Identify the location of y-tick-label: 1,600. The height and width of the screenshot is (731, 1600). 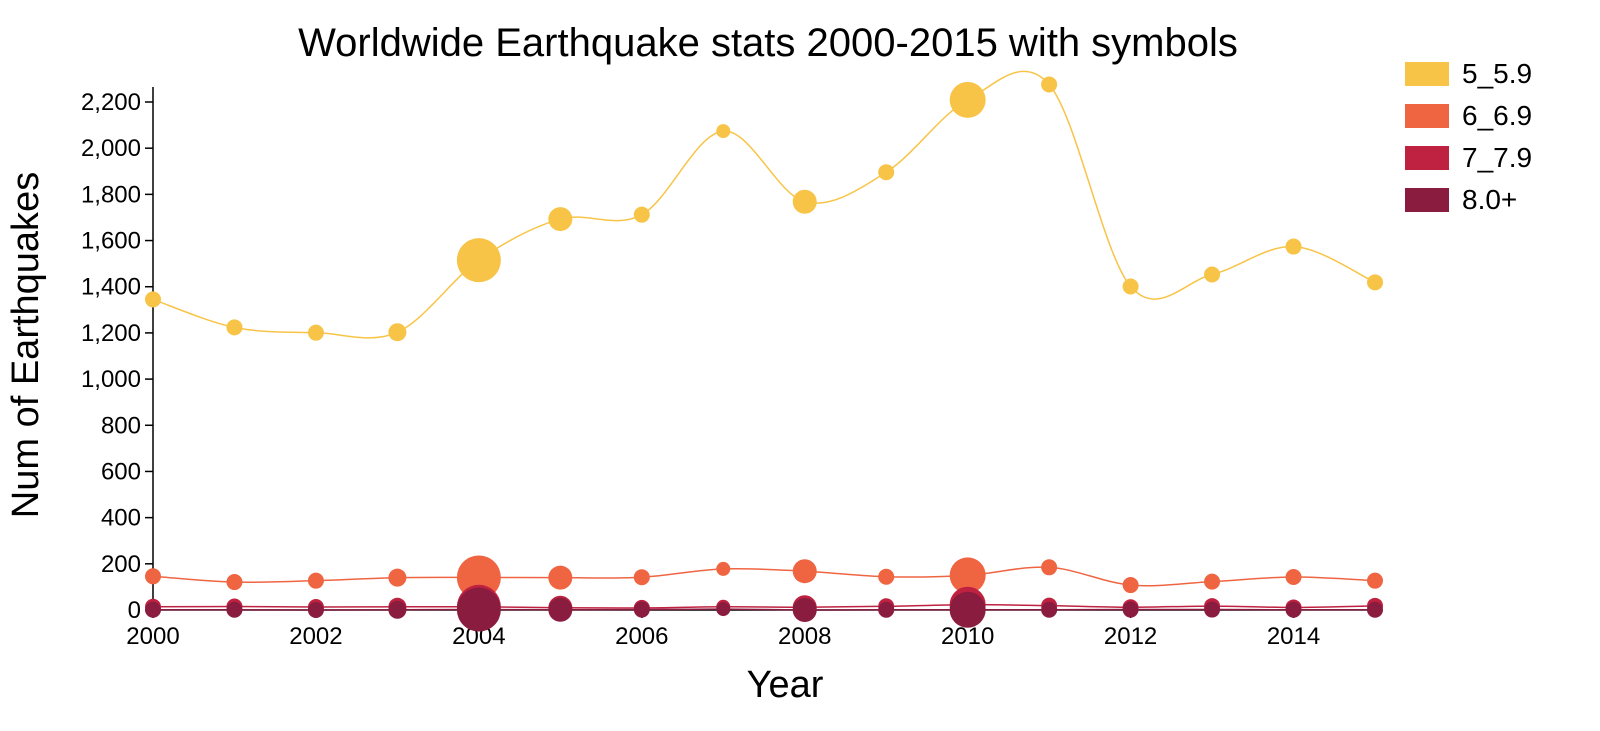
(111, 241).